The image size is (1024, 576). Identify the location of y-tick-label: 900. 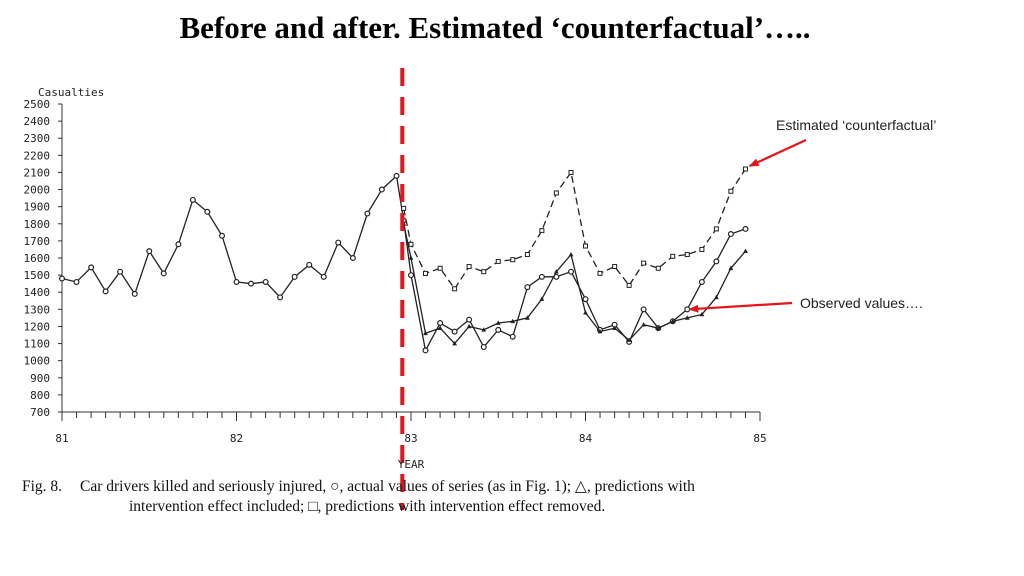
(40, 378).